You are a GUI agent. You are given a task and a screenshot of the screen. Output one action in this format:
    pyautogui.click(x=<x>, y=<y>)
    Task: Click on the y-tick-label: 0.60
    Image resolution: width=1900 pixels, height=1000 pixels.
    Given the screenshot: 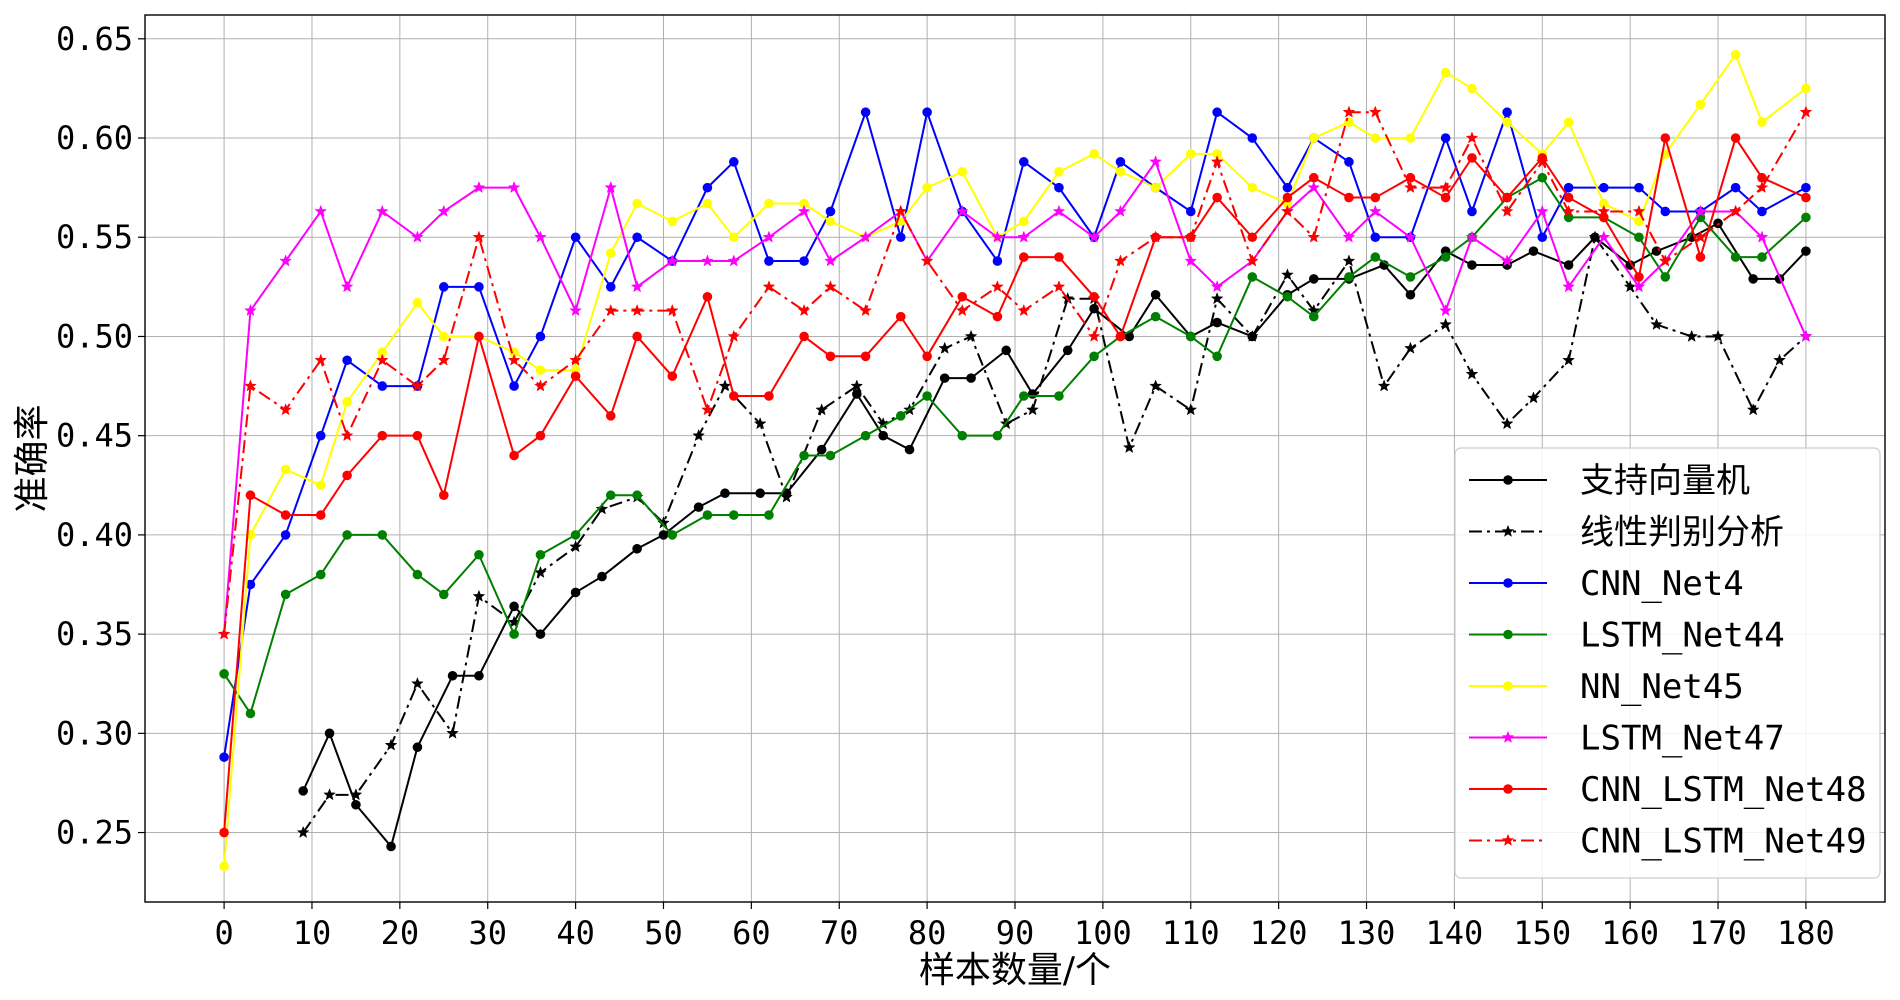 What is the action you would take?
    pyautogui.click(x=94, y=138)
    